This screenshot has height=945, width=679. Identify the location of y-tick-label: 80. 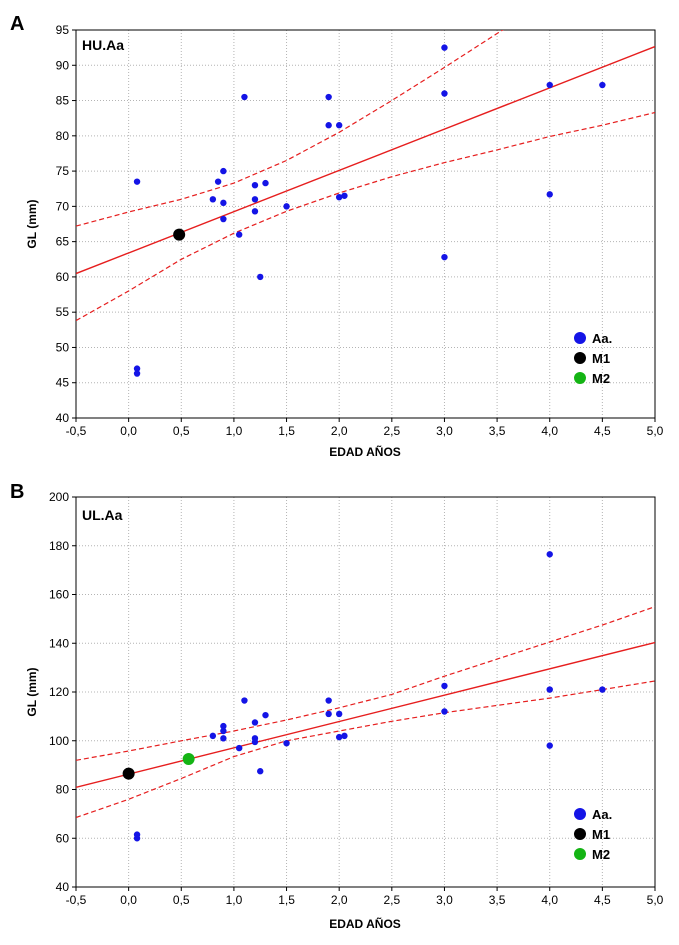
(63, 136).